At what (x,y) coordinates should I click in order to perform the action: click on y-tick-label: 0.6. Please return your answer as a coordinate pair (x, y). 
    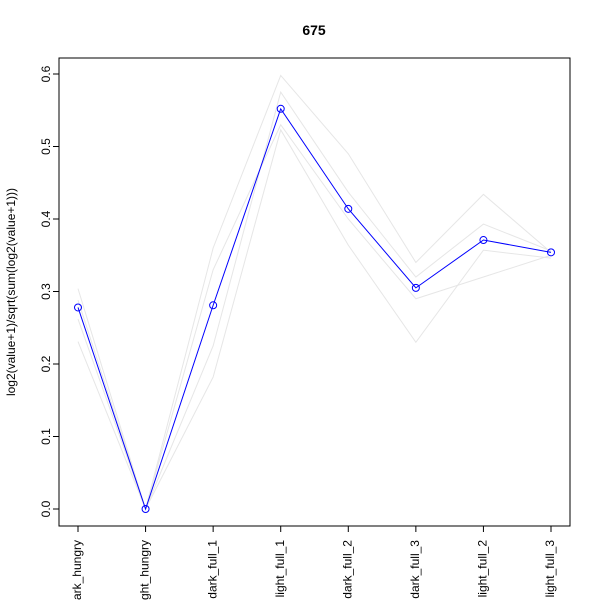
    Looking at the image, I should click on (46, 73).